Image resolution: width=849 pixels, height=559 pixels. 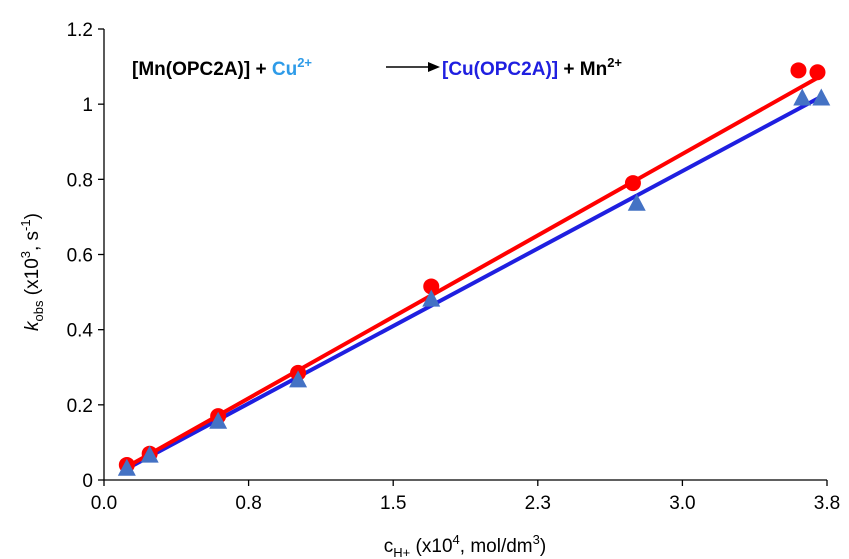 I want to click on x-tick-label: 1.5, so click(x=393, y=503).